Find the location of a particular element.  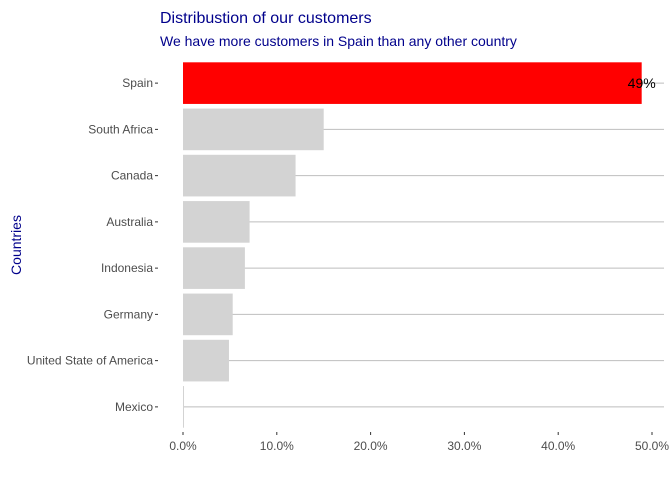

data-labels: 49% is located at coordinates (642, 83).